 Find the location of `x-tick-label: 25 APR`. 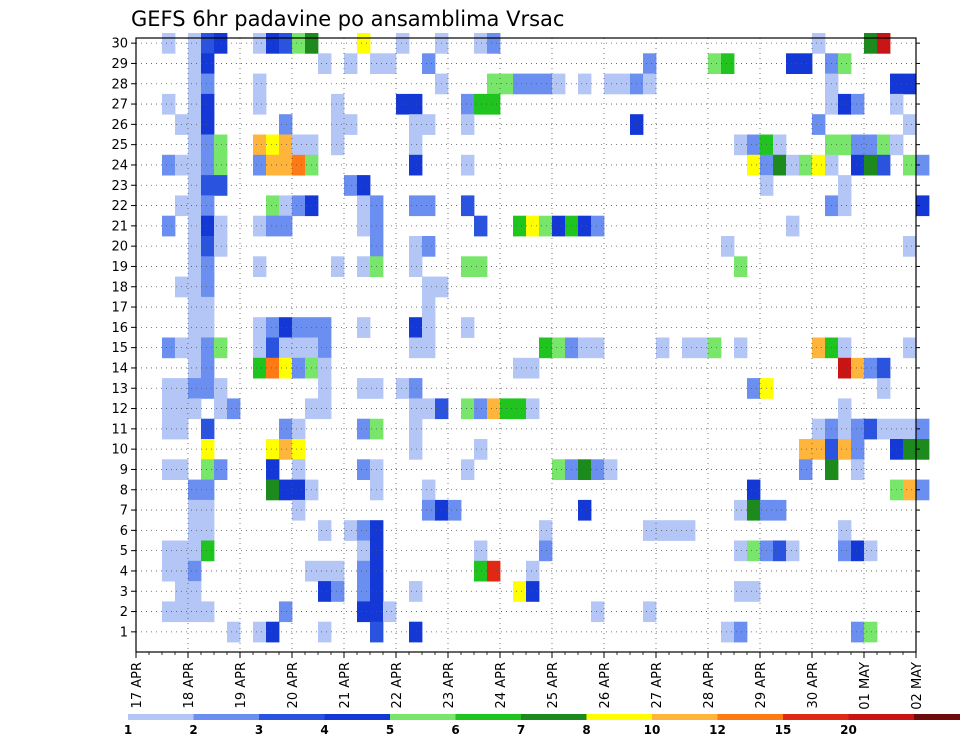

x-tick-label: 25 APR is located at coordinates (553, 685).